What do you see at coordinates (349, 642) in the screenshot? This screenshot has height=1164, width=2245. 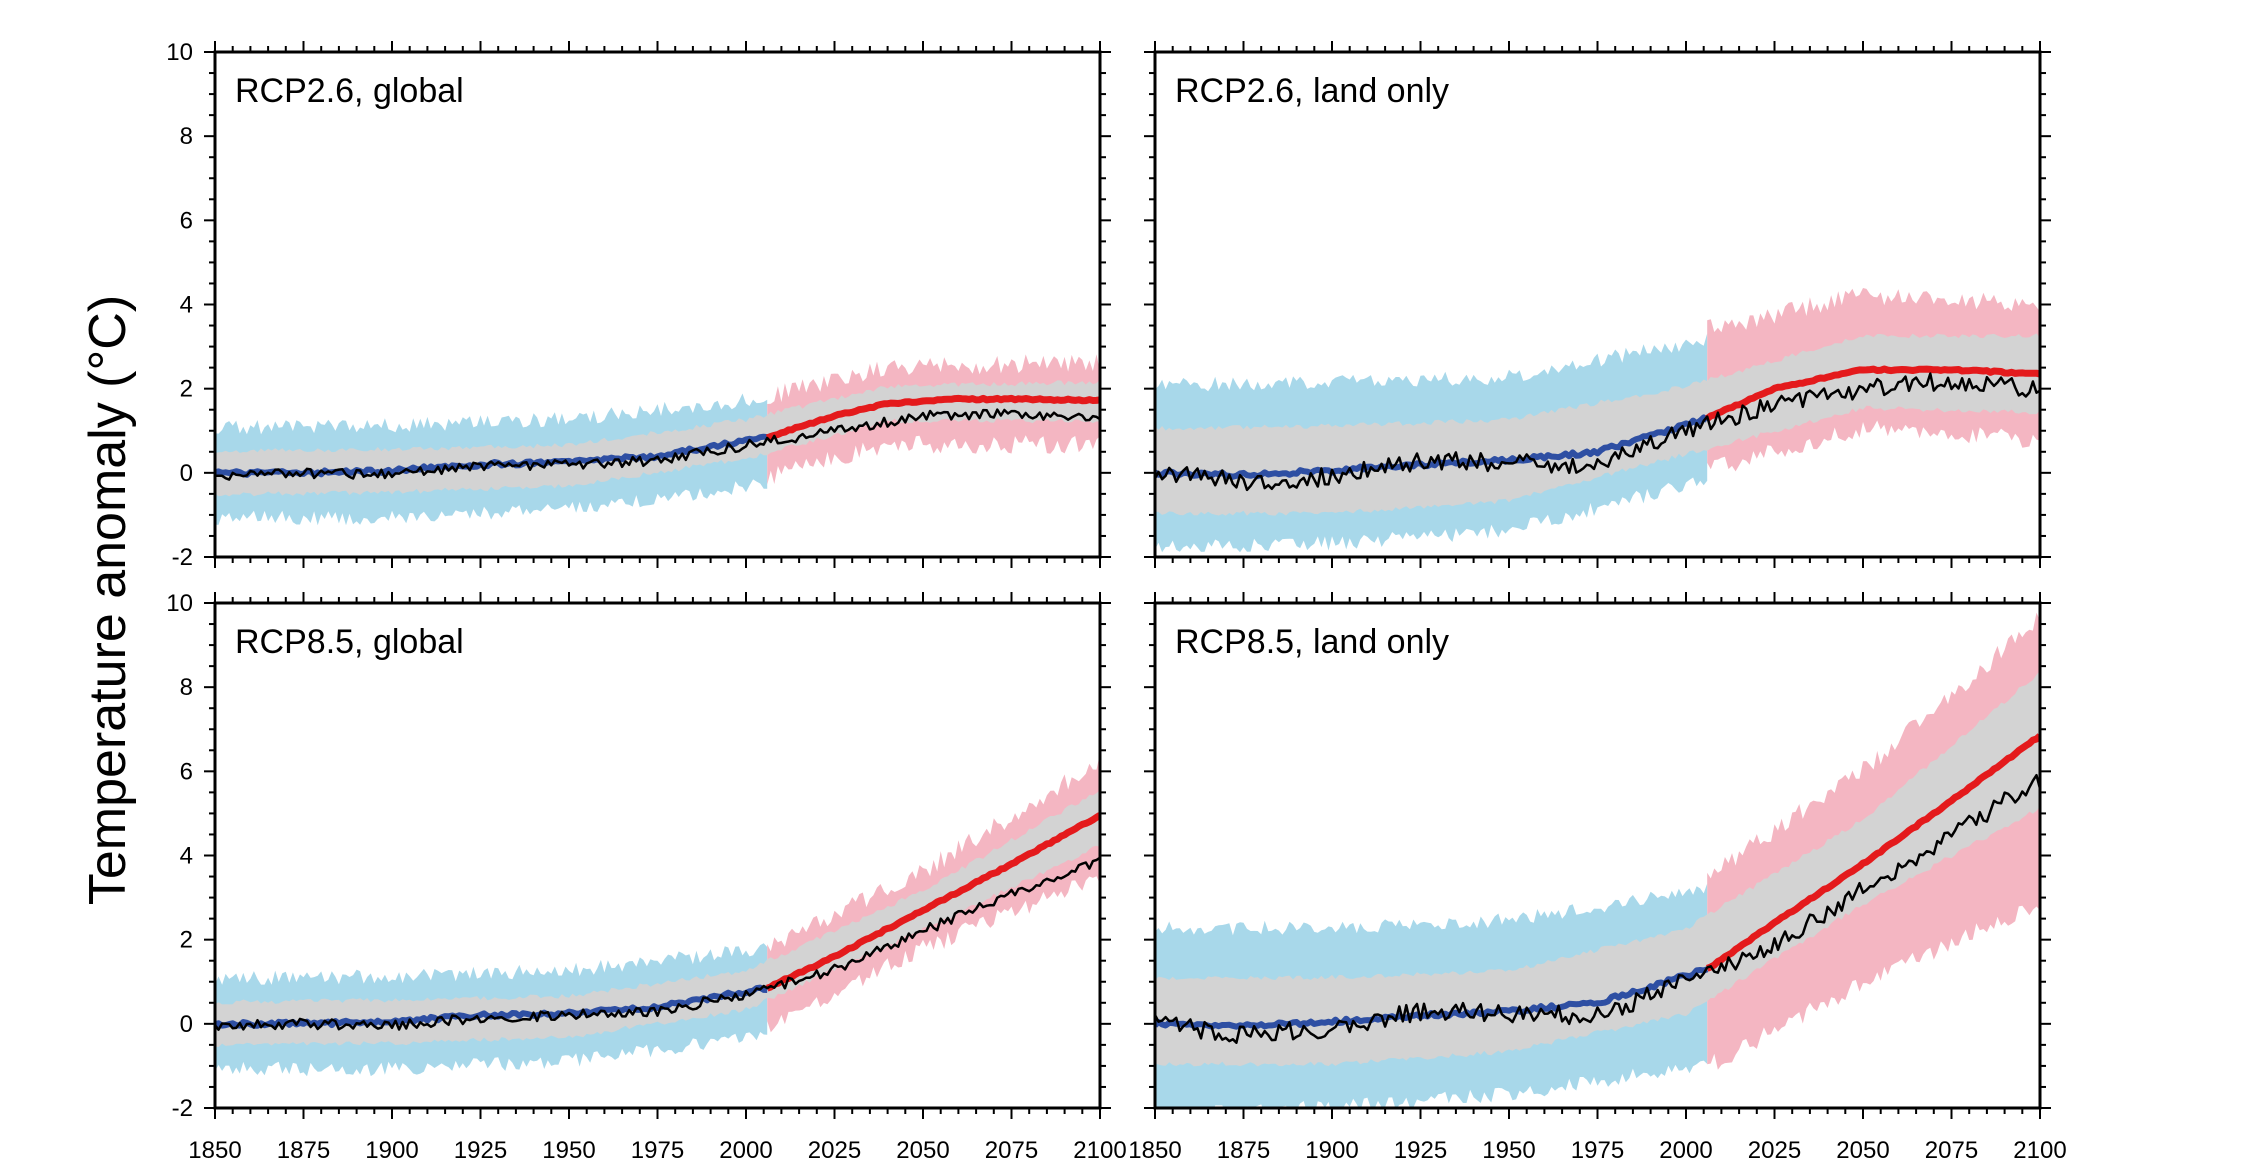 I see `panel-title: RCP8.5, global` at bounding box center [349, 642].